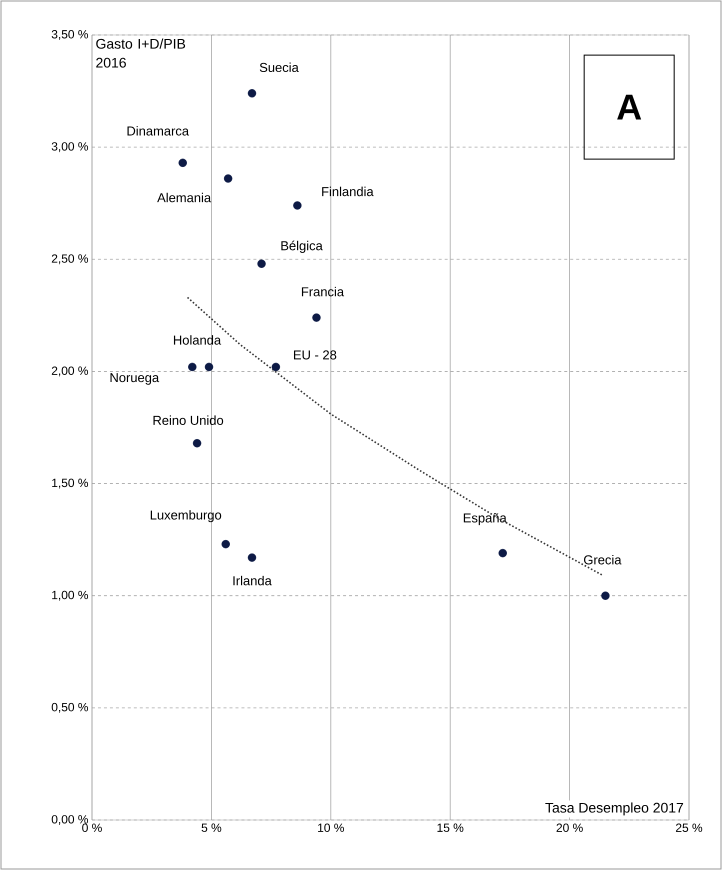 The height and width of the screenshot is (870, 722). What do you see at coordinates (315, 355) in the screenshot?
I see `series-label: EU - 28` at bounding box center [315, 355].